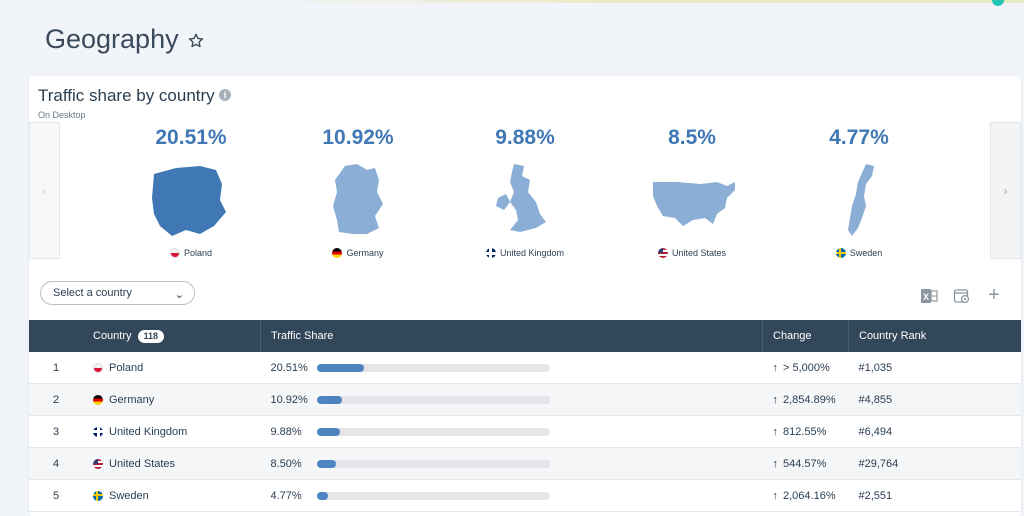 Image resolution: width=1024 pixels, height=516 pixels. What do you see at coordinates (859, 137) in the screenshot?
I see `tile-percentage: 4.77%` at bounding box center [859, 137].